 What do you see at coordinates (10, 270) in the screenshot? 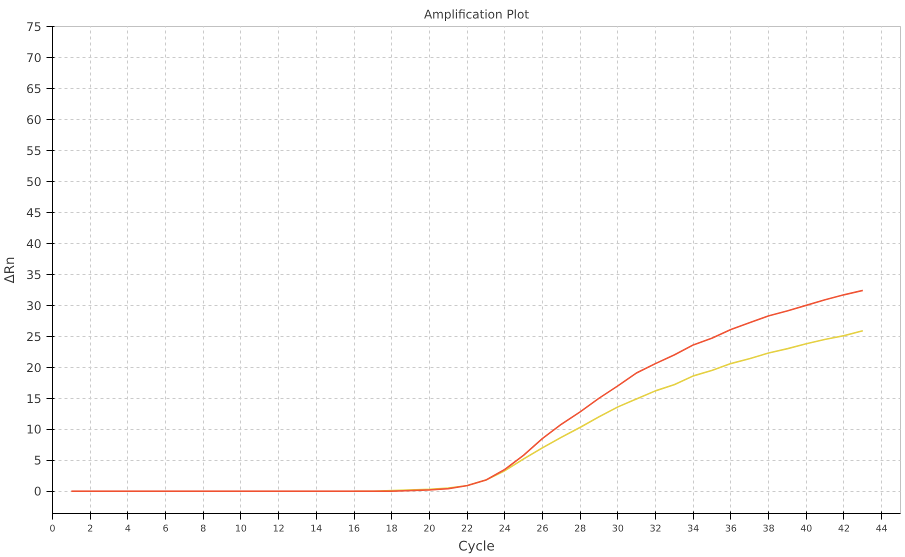
I see `y-axis-title: ΔRn` at bounding box center [10, 270].